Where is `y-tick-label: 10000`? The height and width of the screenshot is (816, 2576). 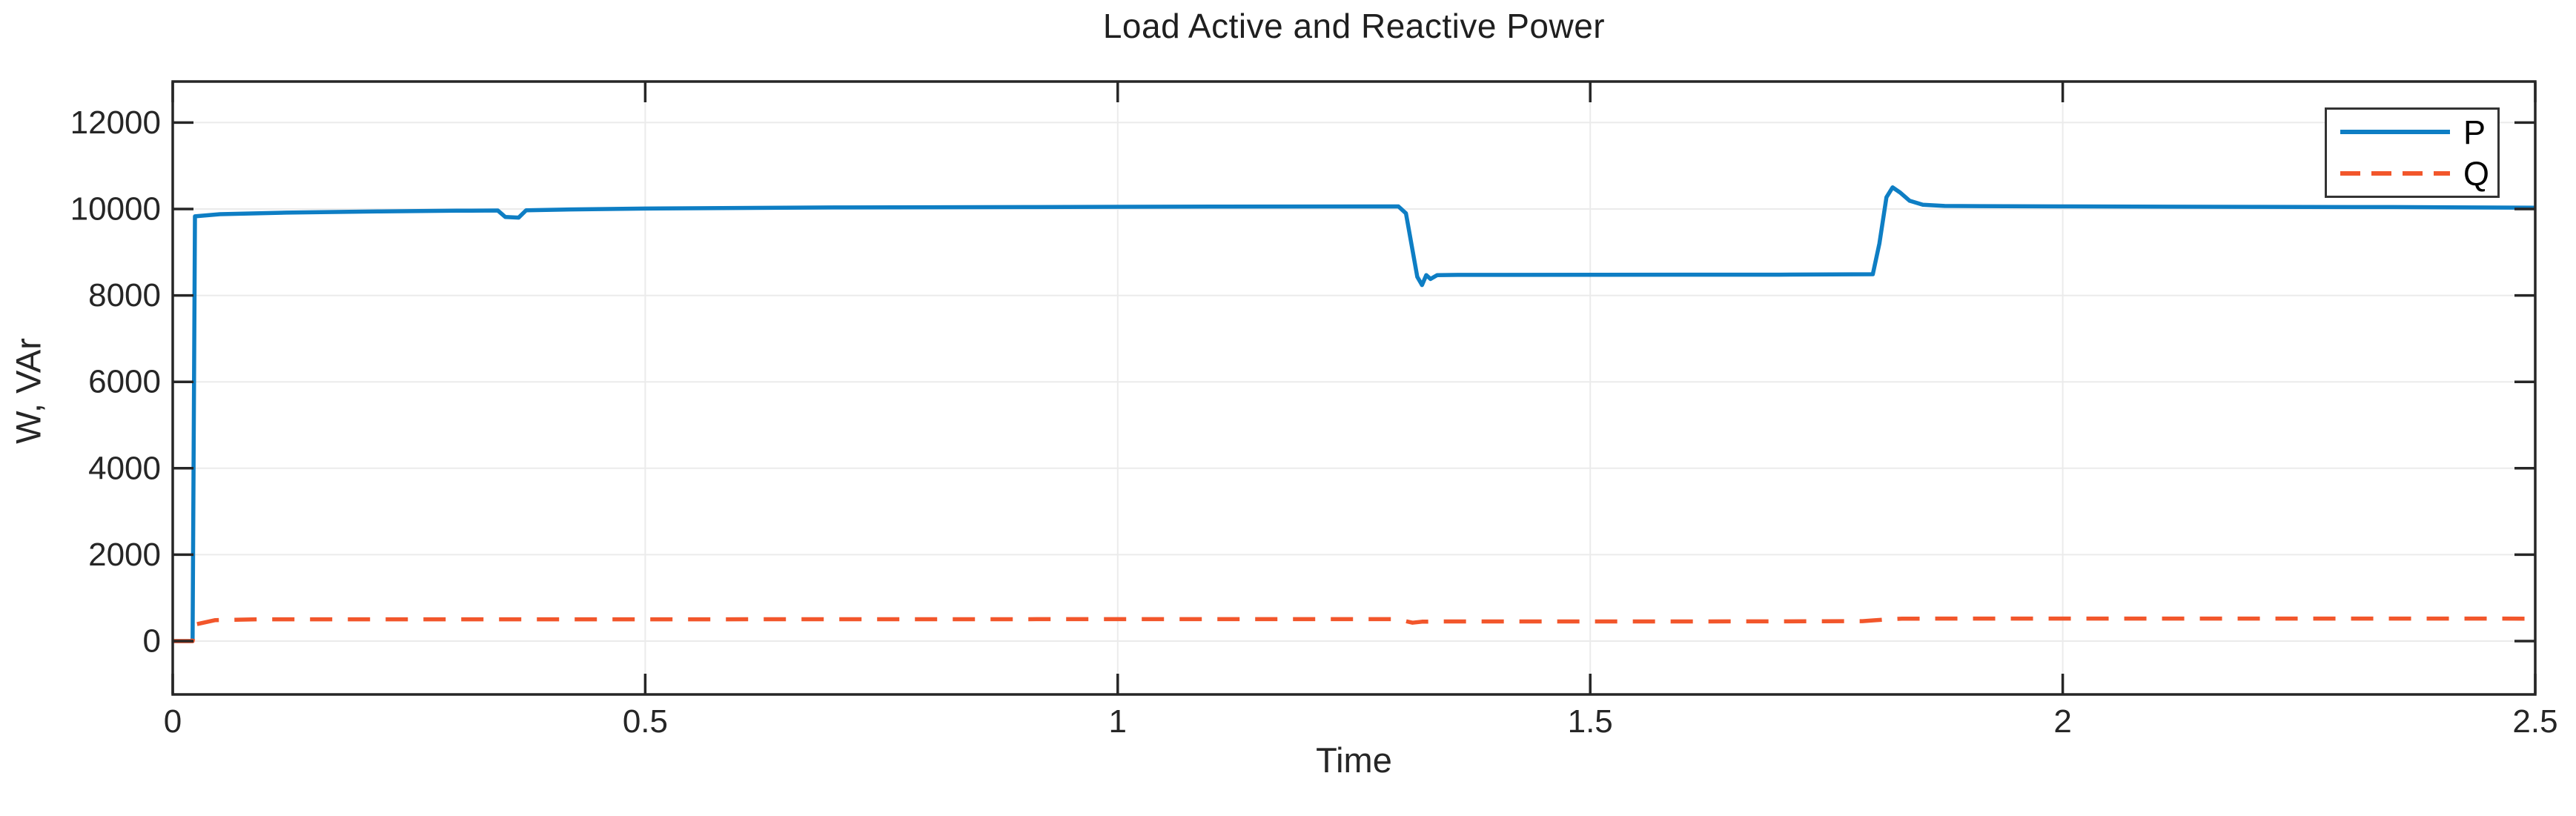 y-tick-label: 10000 is located at coordinates (115, 208).